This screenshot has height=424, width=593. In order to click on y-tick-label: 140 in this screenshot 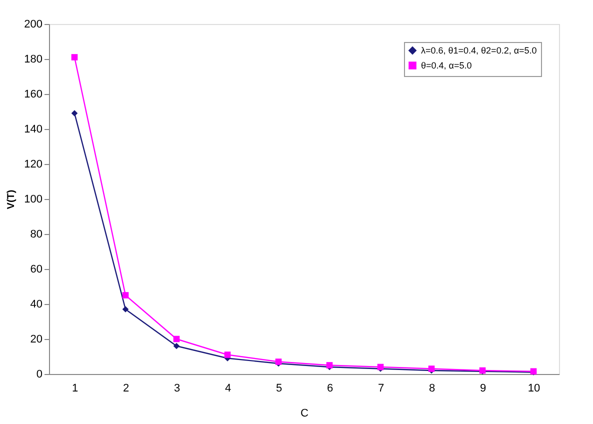, I will do `click(33, 130)`.